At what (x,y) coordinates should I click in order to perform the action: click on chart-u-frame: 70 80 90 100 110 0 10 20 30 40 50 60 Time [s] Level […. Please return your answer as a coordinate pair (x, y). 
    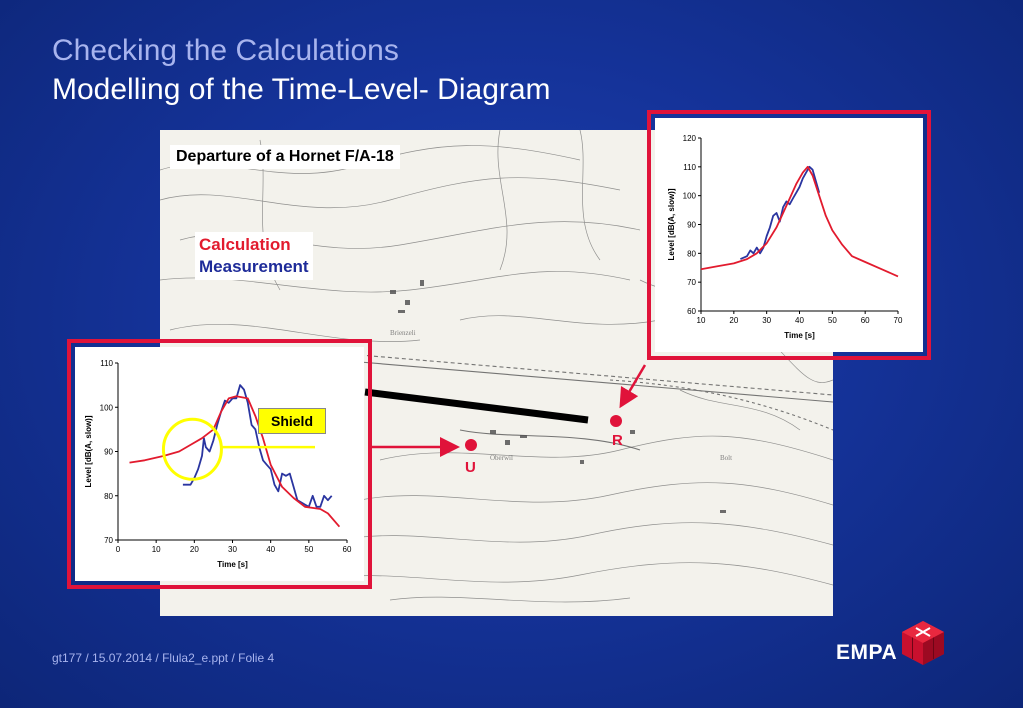
    Looking at the image, I should click on (219, 464).